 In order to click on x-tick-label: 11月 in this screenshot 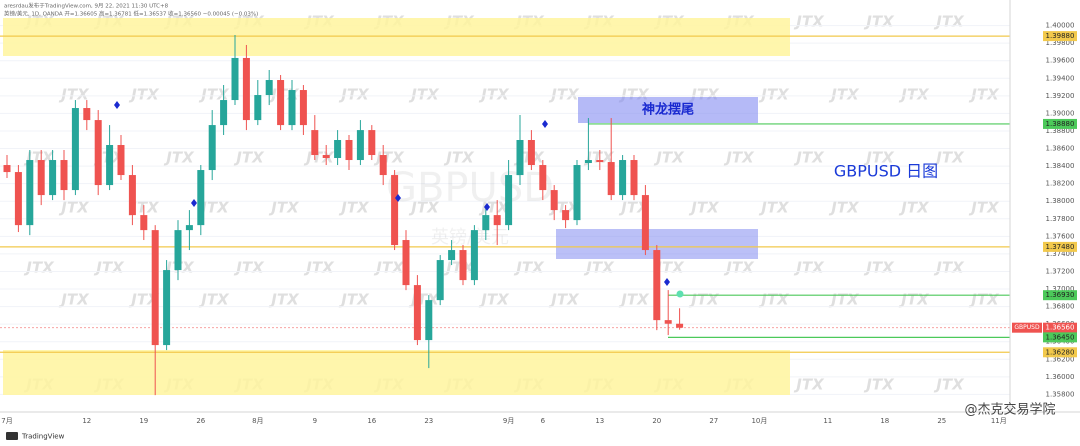, I will do `click(999, 421)`.